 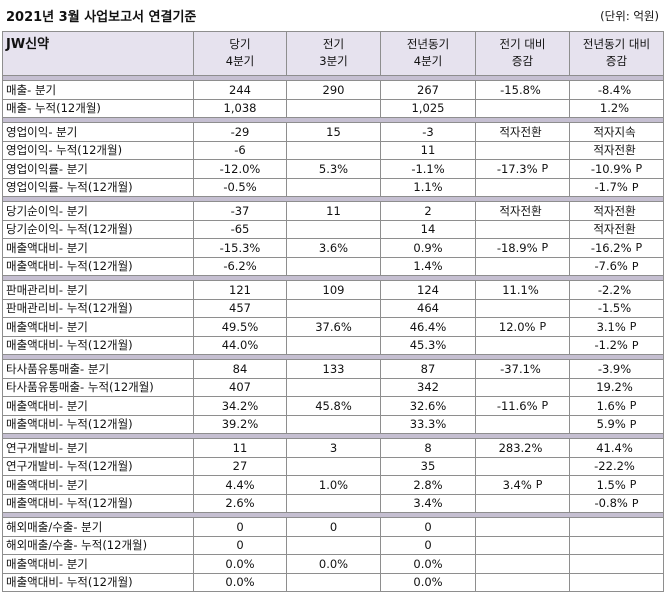 I want to click on yoy-change-cell: 적자지속, so click(x=616, y=132).